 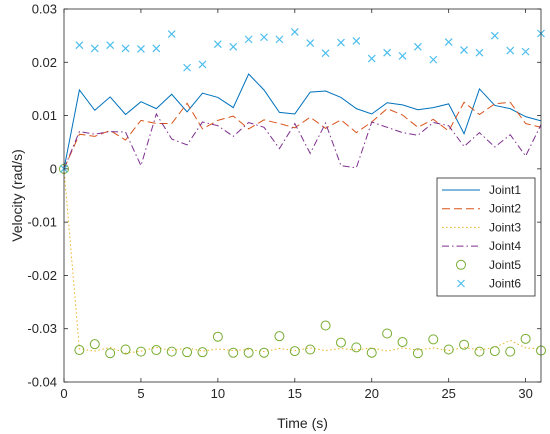 What do you see at coordinates (44, 9) in the screenshot?
I see `y-tick-label: 0.03` at bounding box center [44, 9].